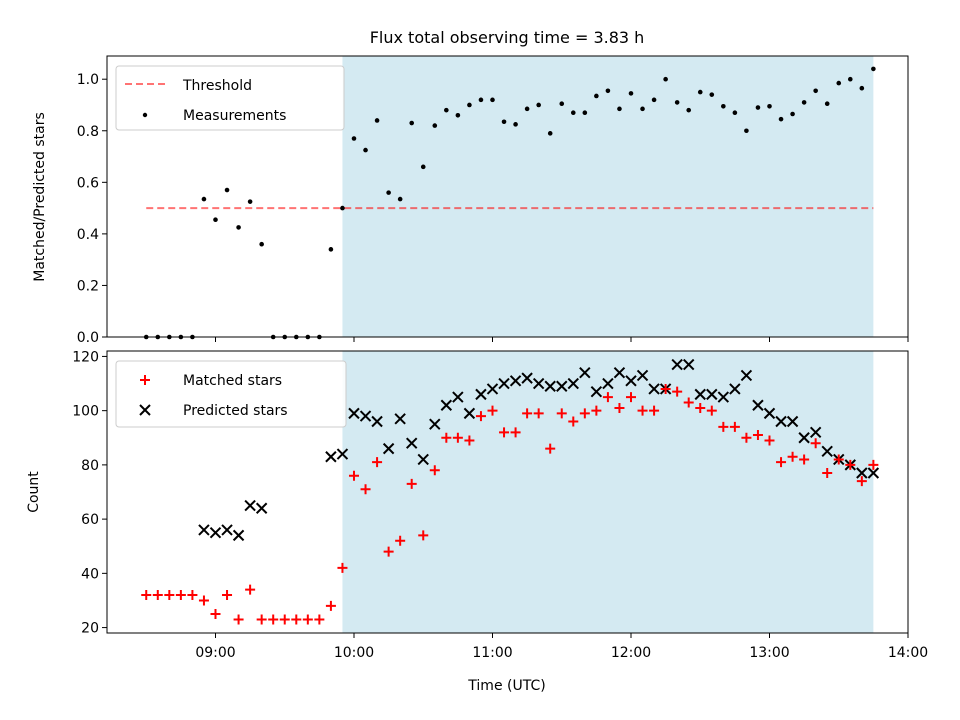 Image resolution: width=960 pixels, height=720 pixels. I want to click on y-tick-label: 1.0, so click(88, 80).